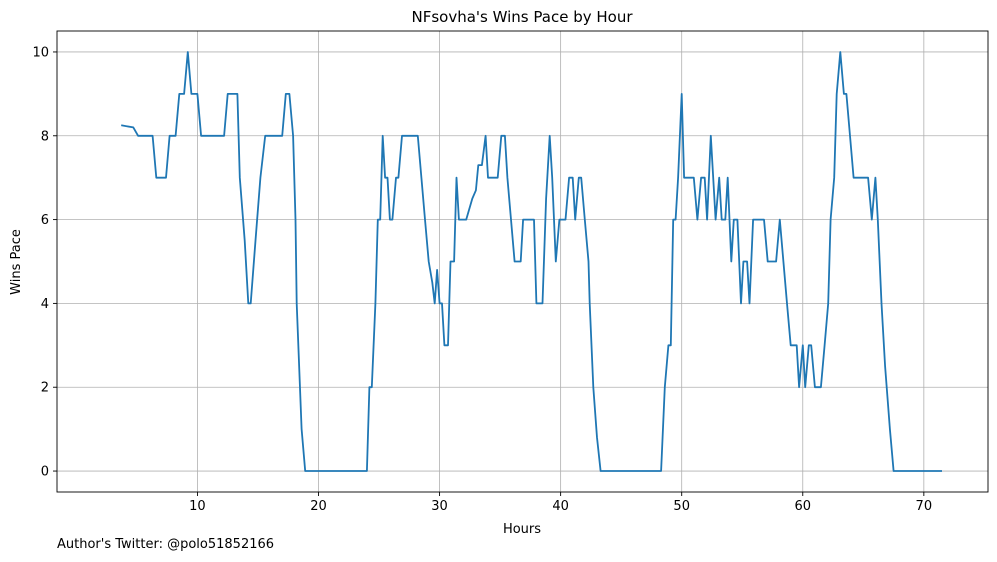 The width and height of the screenshot is (997, 562). What do you see at coordinates (802, 506) in the screenshot?
I see `x-tick-label: 60` at bounding box center [802, 506].